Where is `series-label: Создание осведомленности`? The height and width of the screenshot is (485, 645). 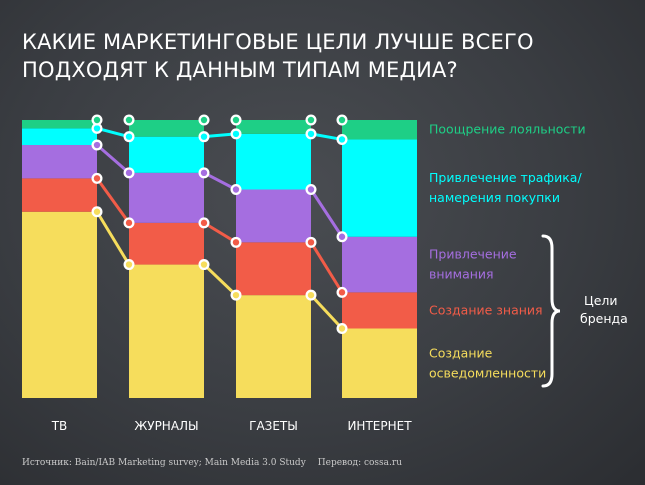 series-label: Создание осведомленности is located at coordinates (487, 362).